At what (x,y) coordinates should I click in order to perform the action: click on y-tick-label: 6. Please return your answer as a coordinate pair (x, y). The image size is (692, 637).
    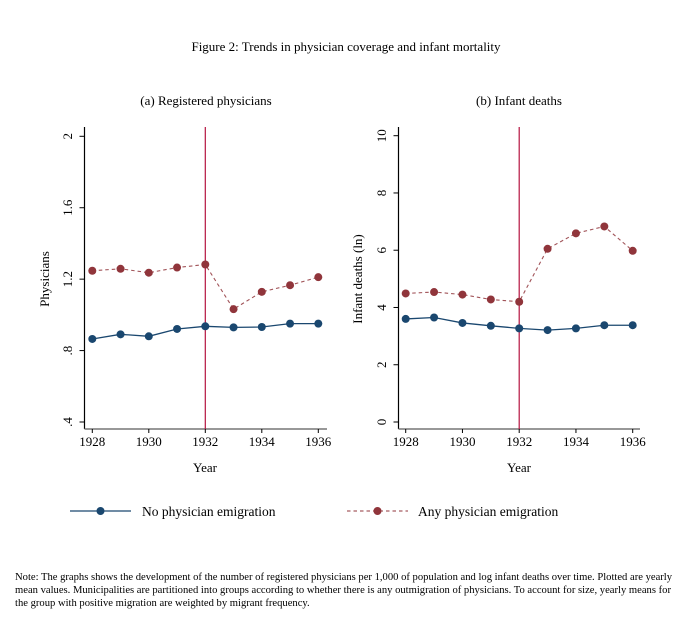
    Looking at the image, I should click on (381, 249).